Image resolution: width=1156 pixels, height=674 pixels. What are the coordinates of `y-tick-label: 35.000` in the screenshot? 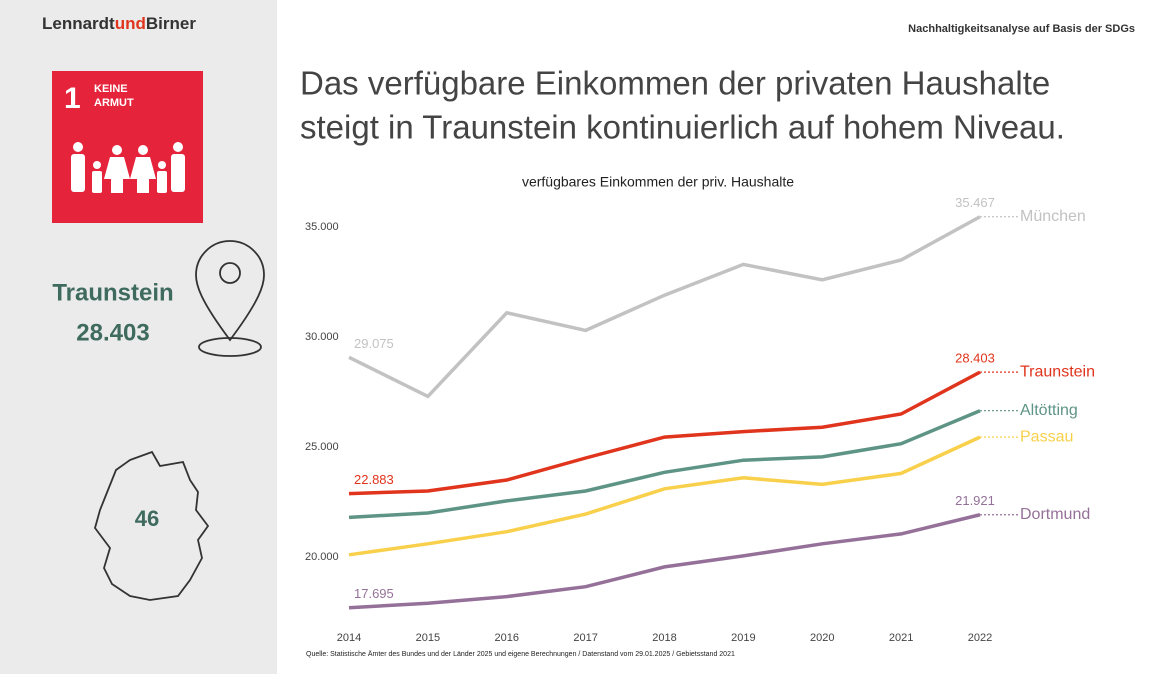 It's located at (322, 227).